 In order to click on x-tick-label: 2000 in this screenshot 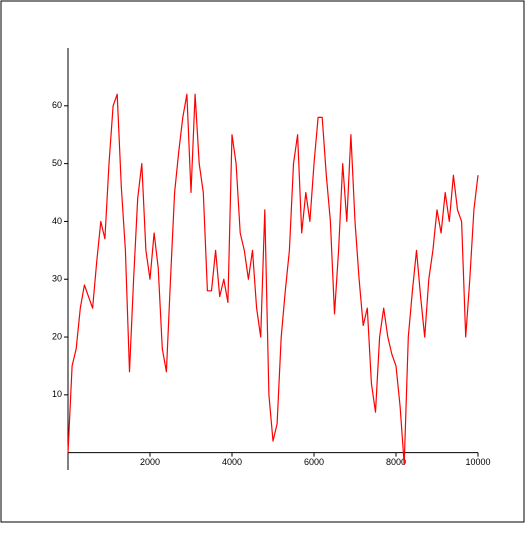, I will do `click(150, 462)`.